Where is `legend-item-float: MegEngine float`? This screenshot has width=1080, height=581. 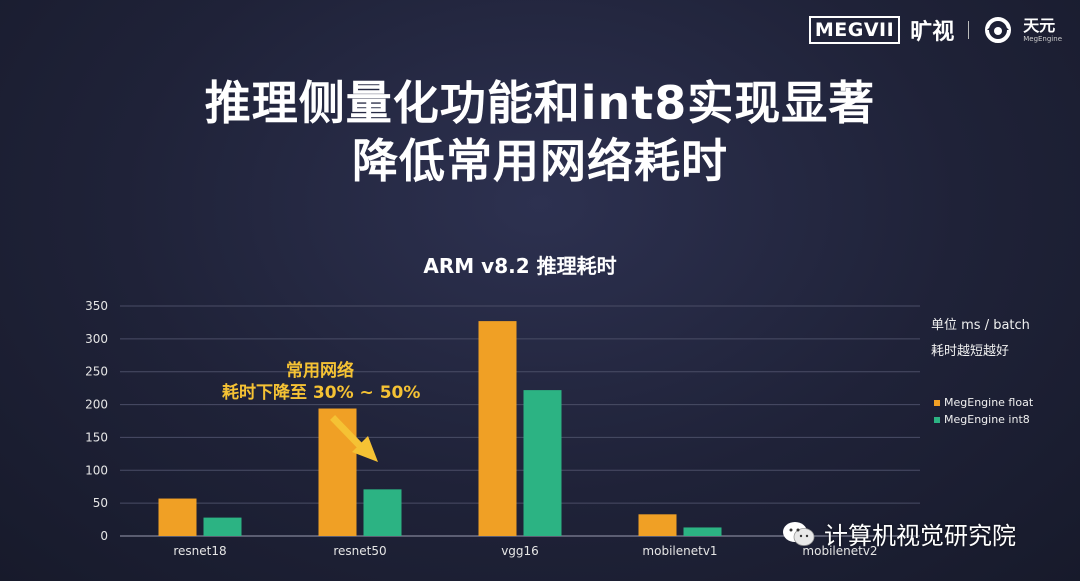 legend-item-float: MegEngine float is located at coordinates (983, 402).